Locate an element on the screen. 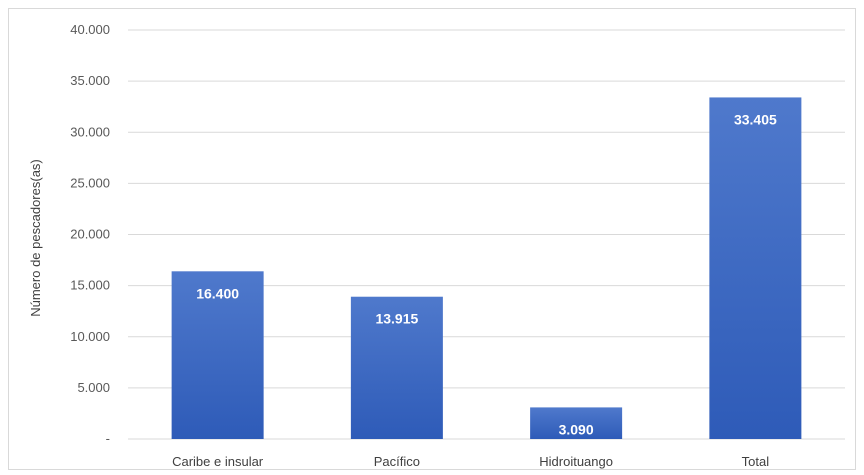  bar-value-label: 33.405 is located at coordinates (755, 119).